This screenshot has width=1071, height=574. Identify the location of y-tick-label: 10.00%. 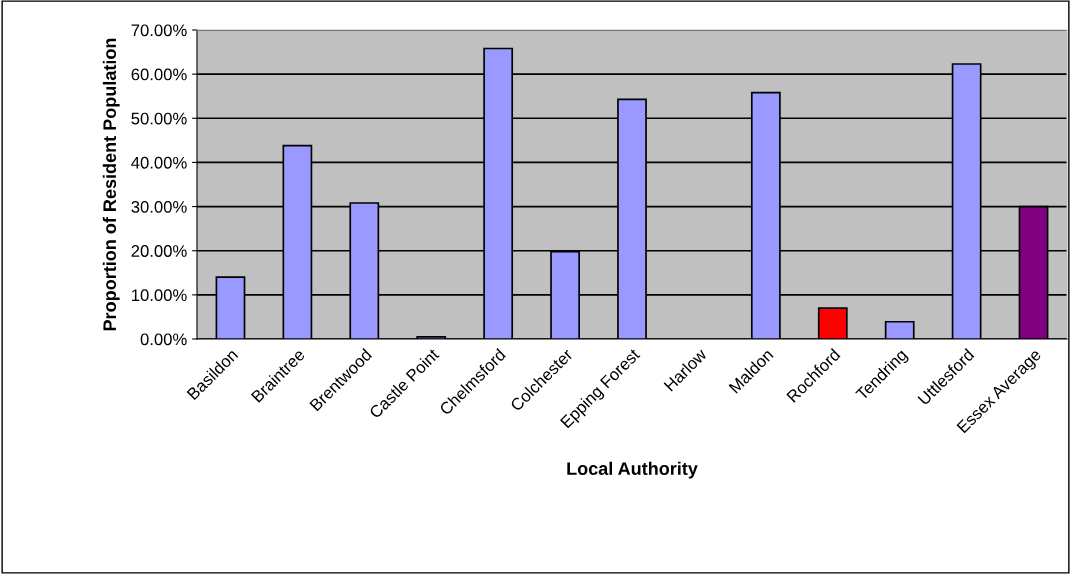
(159, 295).